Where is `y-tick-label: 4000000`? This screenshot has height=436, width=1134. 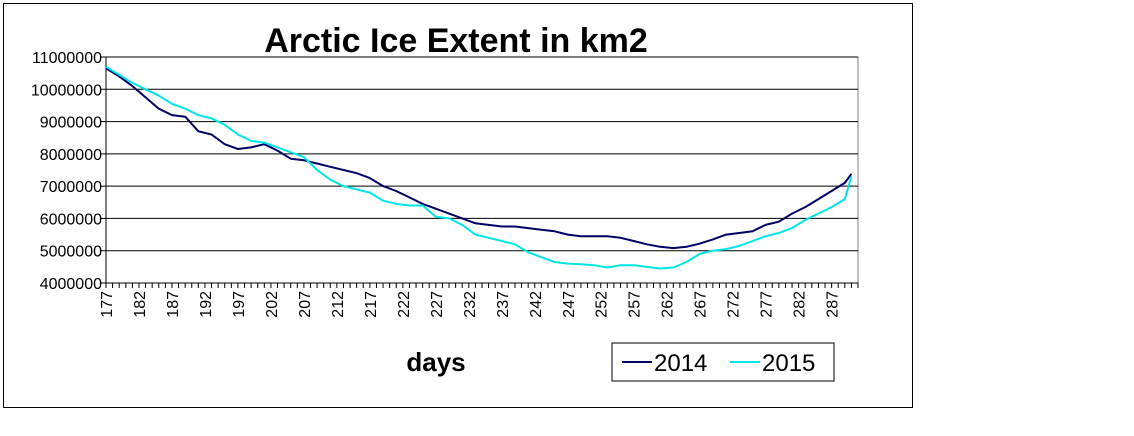 y-tick-label: 4000000 is located at coordinates (71, 284).